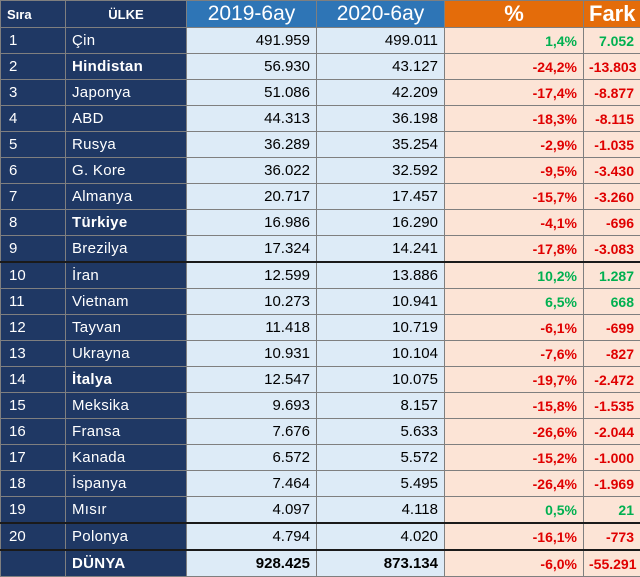 Image resolution: width=640 pixels, height=577 pixels. I want to click on value-2020-cell: 499.011, so click(381, 41).